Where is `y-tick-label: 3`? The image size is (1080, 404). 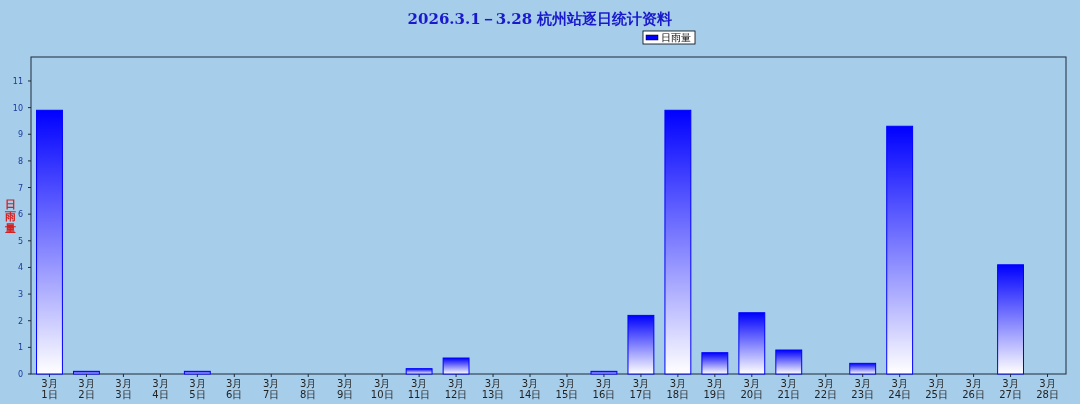 y-tick-label: 3 is located at coordinates (20, 295).